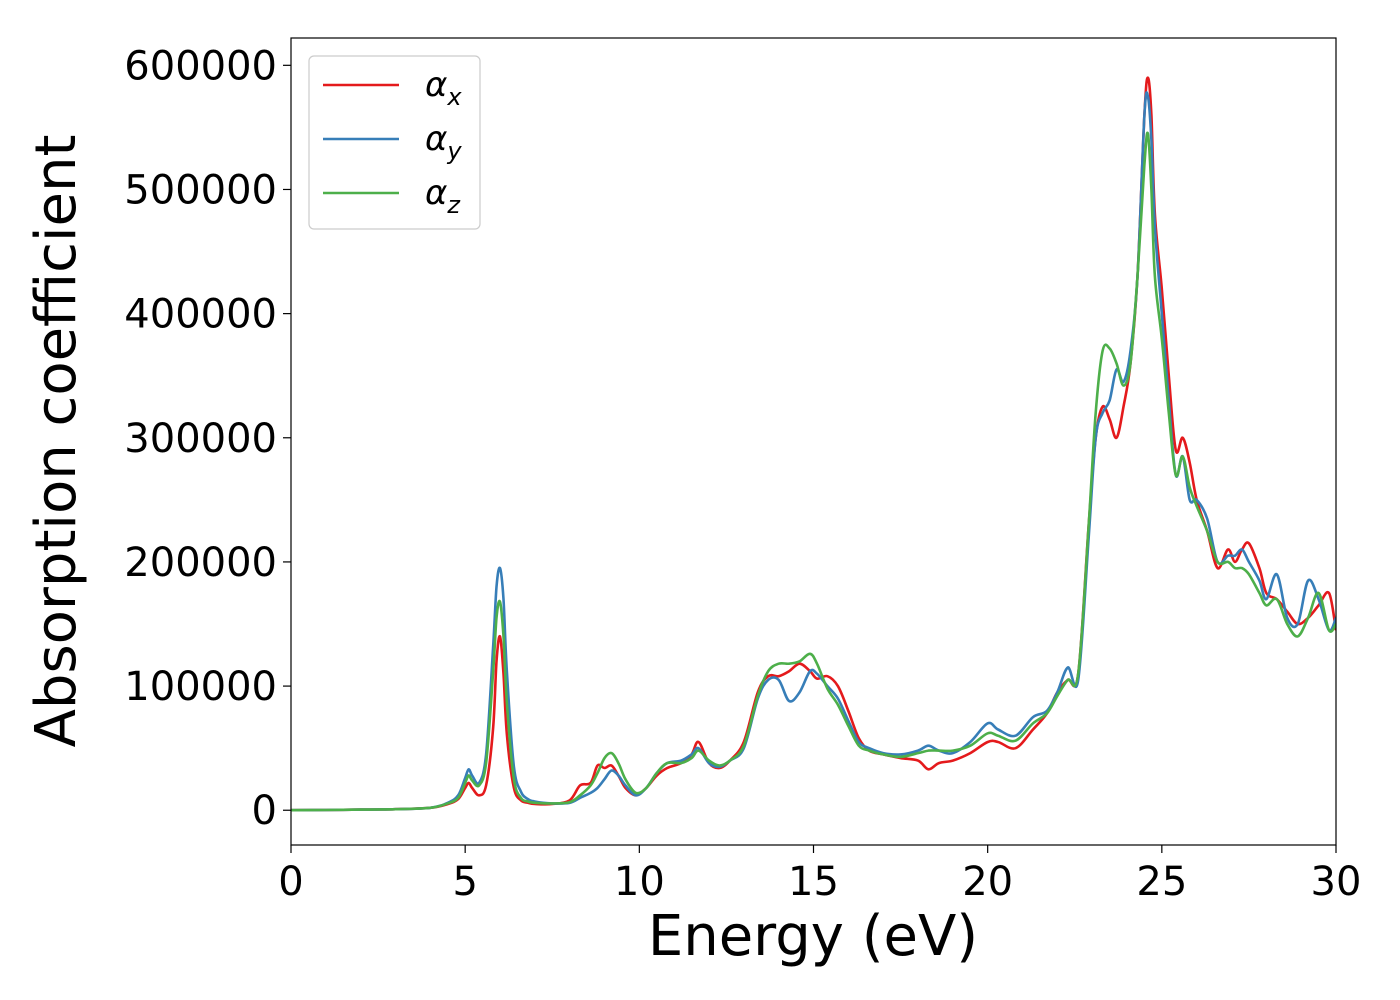  Describe the element at coordinates (454, 97) in the screenshot. I see `legend-subscript: x` at that location.